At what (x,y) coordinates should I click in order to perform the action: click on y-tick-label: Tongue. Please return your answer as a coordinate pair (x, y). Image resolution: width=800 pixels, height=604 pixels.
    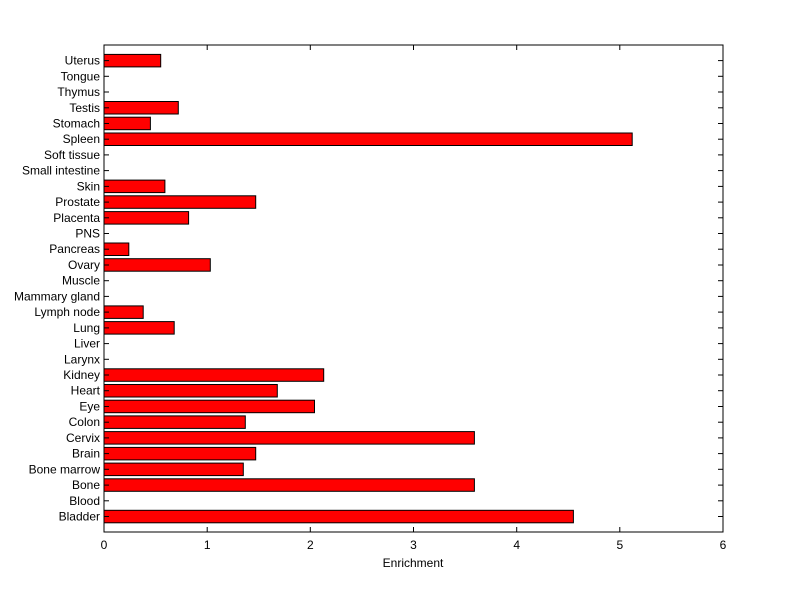
    Looking at the image, I should click on (81, 76).